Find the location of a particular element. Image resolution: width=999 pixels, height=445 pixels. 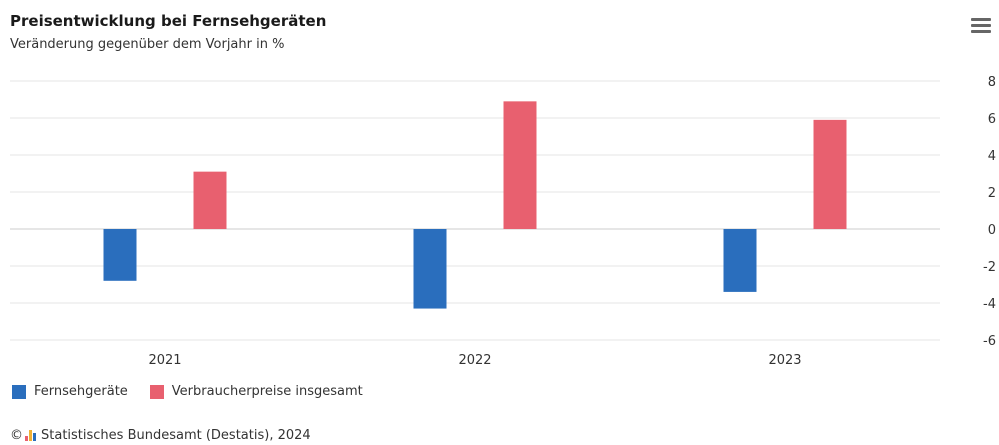

x-tick-label: 2023 is located at coordinates (784, 360).